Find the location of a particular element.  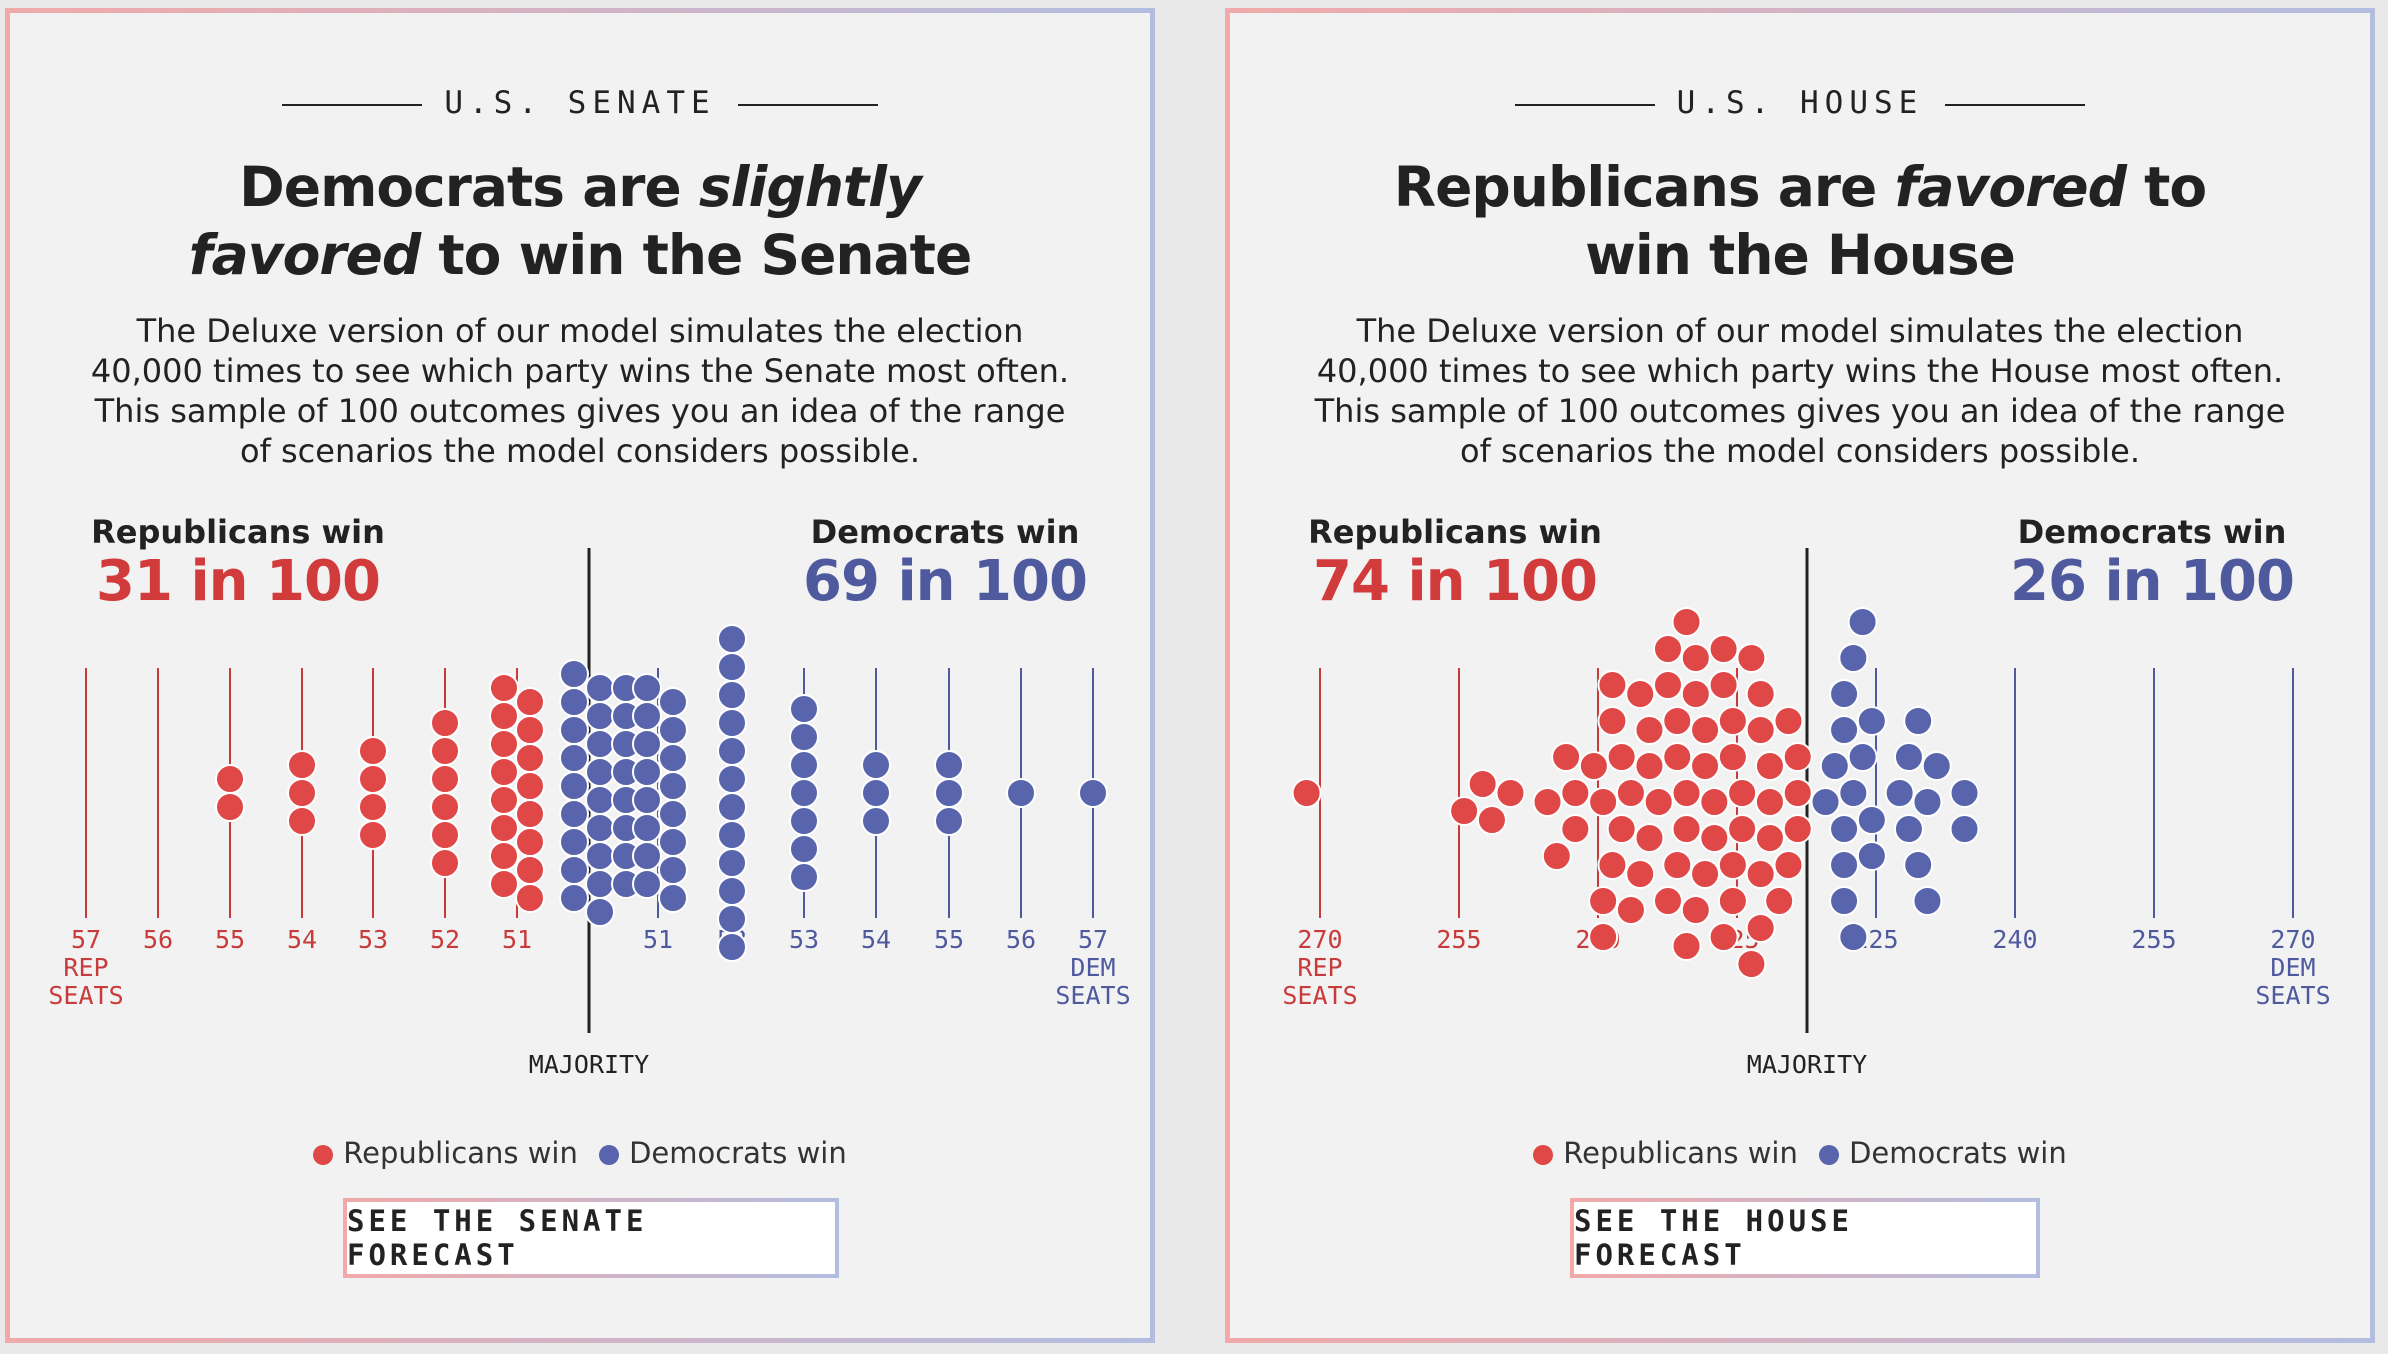

tick-label: 54 is located at coordinates (302, 939).